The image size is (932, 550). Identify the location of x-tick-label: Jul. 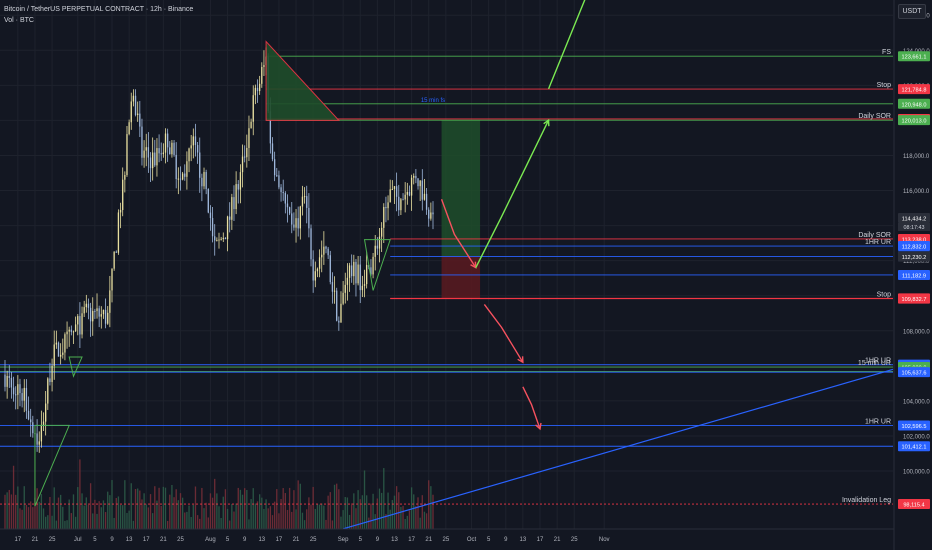
(78, 540).